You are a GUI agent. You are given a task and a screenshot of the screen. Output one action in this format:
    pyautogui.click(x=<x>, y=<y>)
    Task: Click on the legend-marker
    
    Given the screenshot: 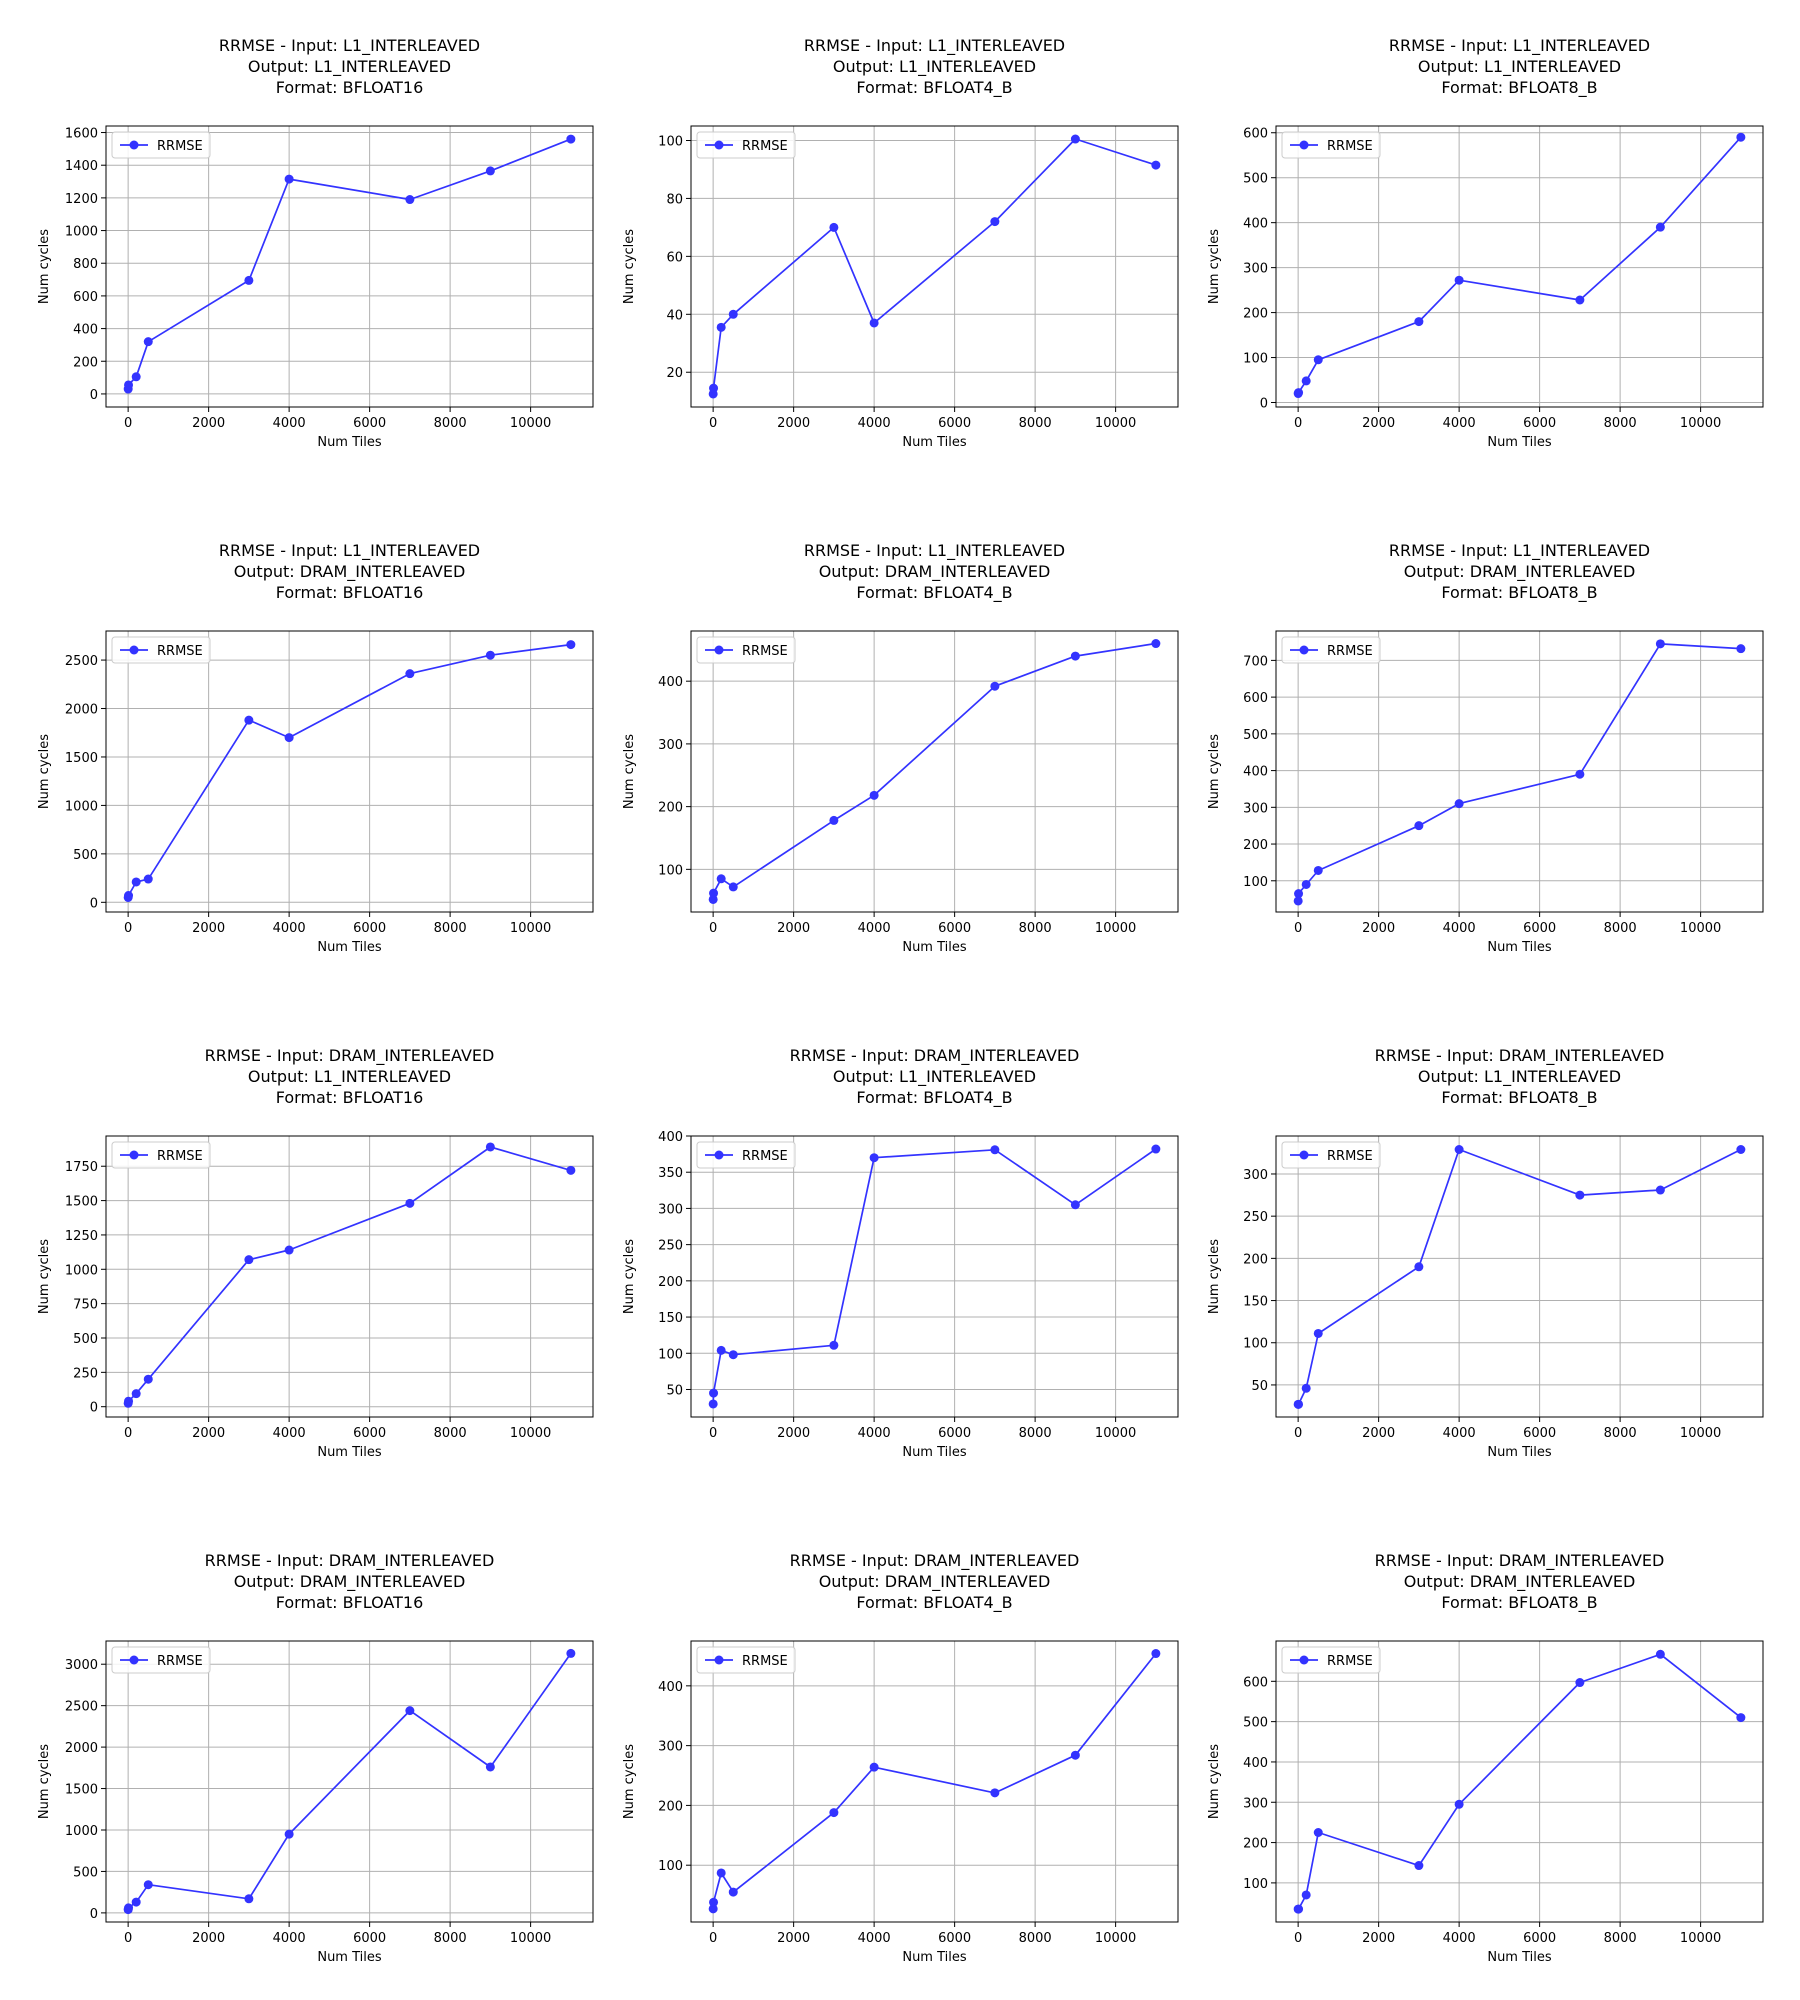 What is the action you would take?
    pyautogui.click(x=719, y=650)
    